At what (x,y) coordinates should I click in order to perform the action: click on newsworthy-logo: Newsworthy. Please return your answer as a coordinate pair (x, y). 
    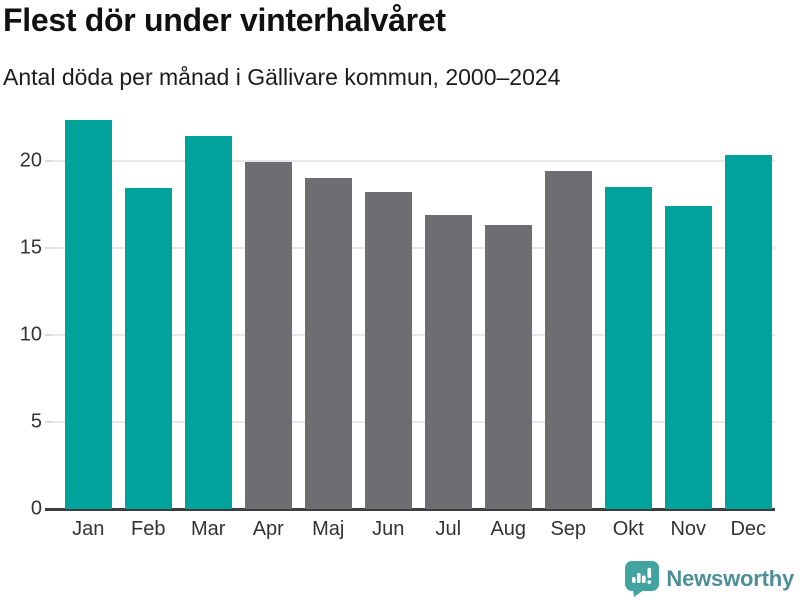
    Looking at the image, I should click on (709, 579).